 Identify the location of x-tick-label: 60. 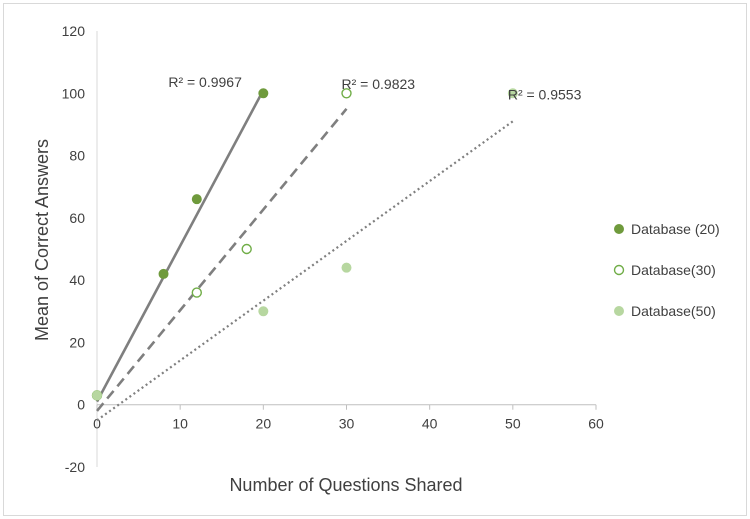
(596, 424).